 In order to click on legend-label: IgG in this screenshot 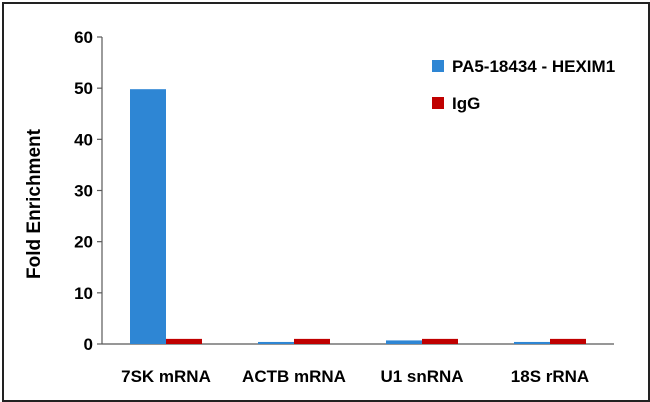, I will do `click(466, 103)`.